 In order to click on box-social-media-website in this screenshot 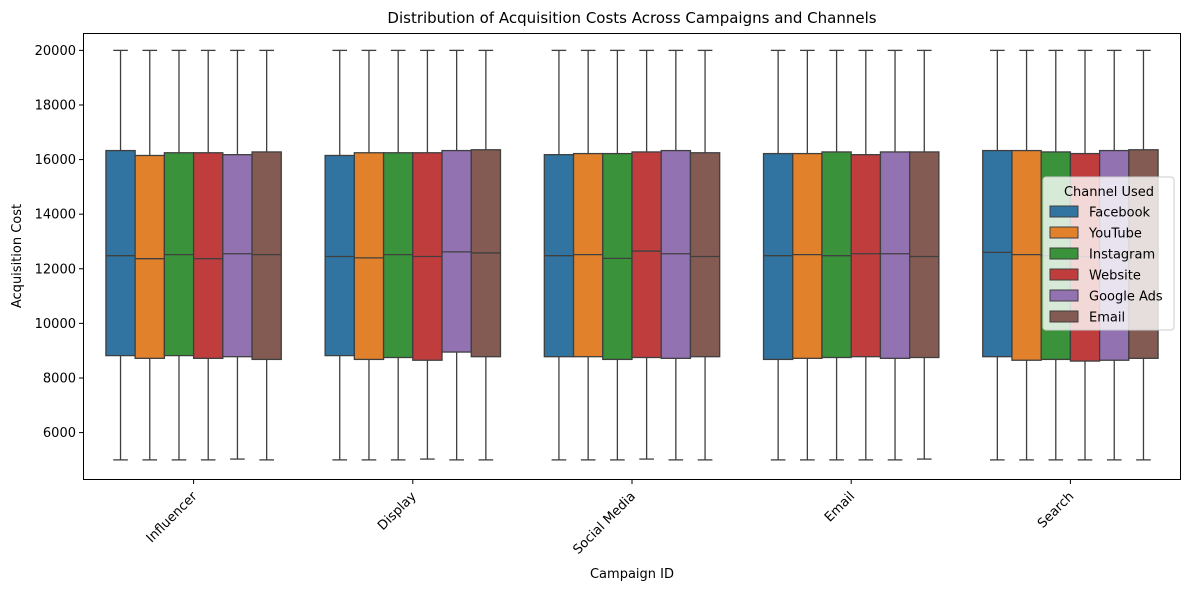, I will do `click(646, 254)`.